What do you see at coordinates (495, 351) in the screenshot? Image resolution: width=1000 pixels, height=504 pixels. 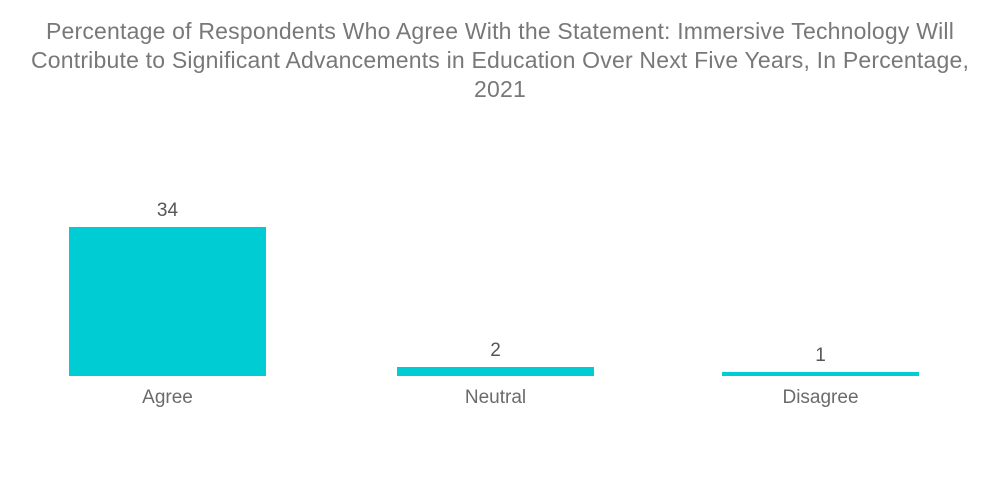 I see `value-label-neutral: 2` at bounding box center [495, 351].